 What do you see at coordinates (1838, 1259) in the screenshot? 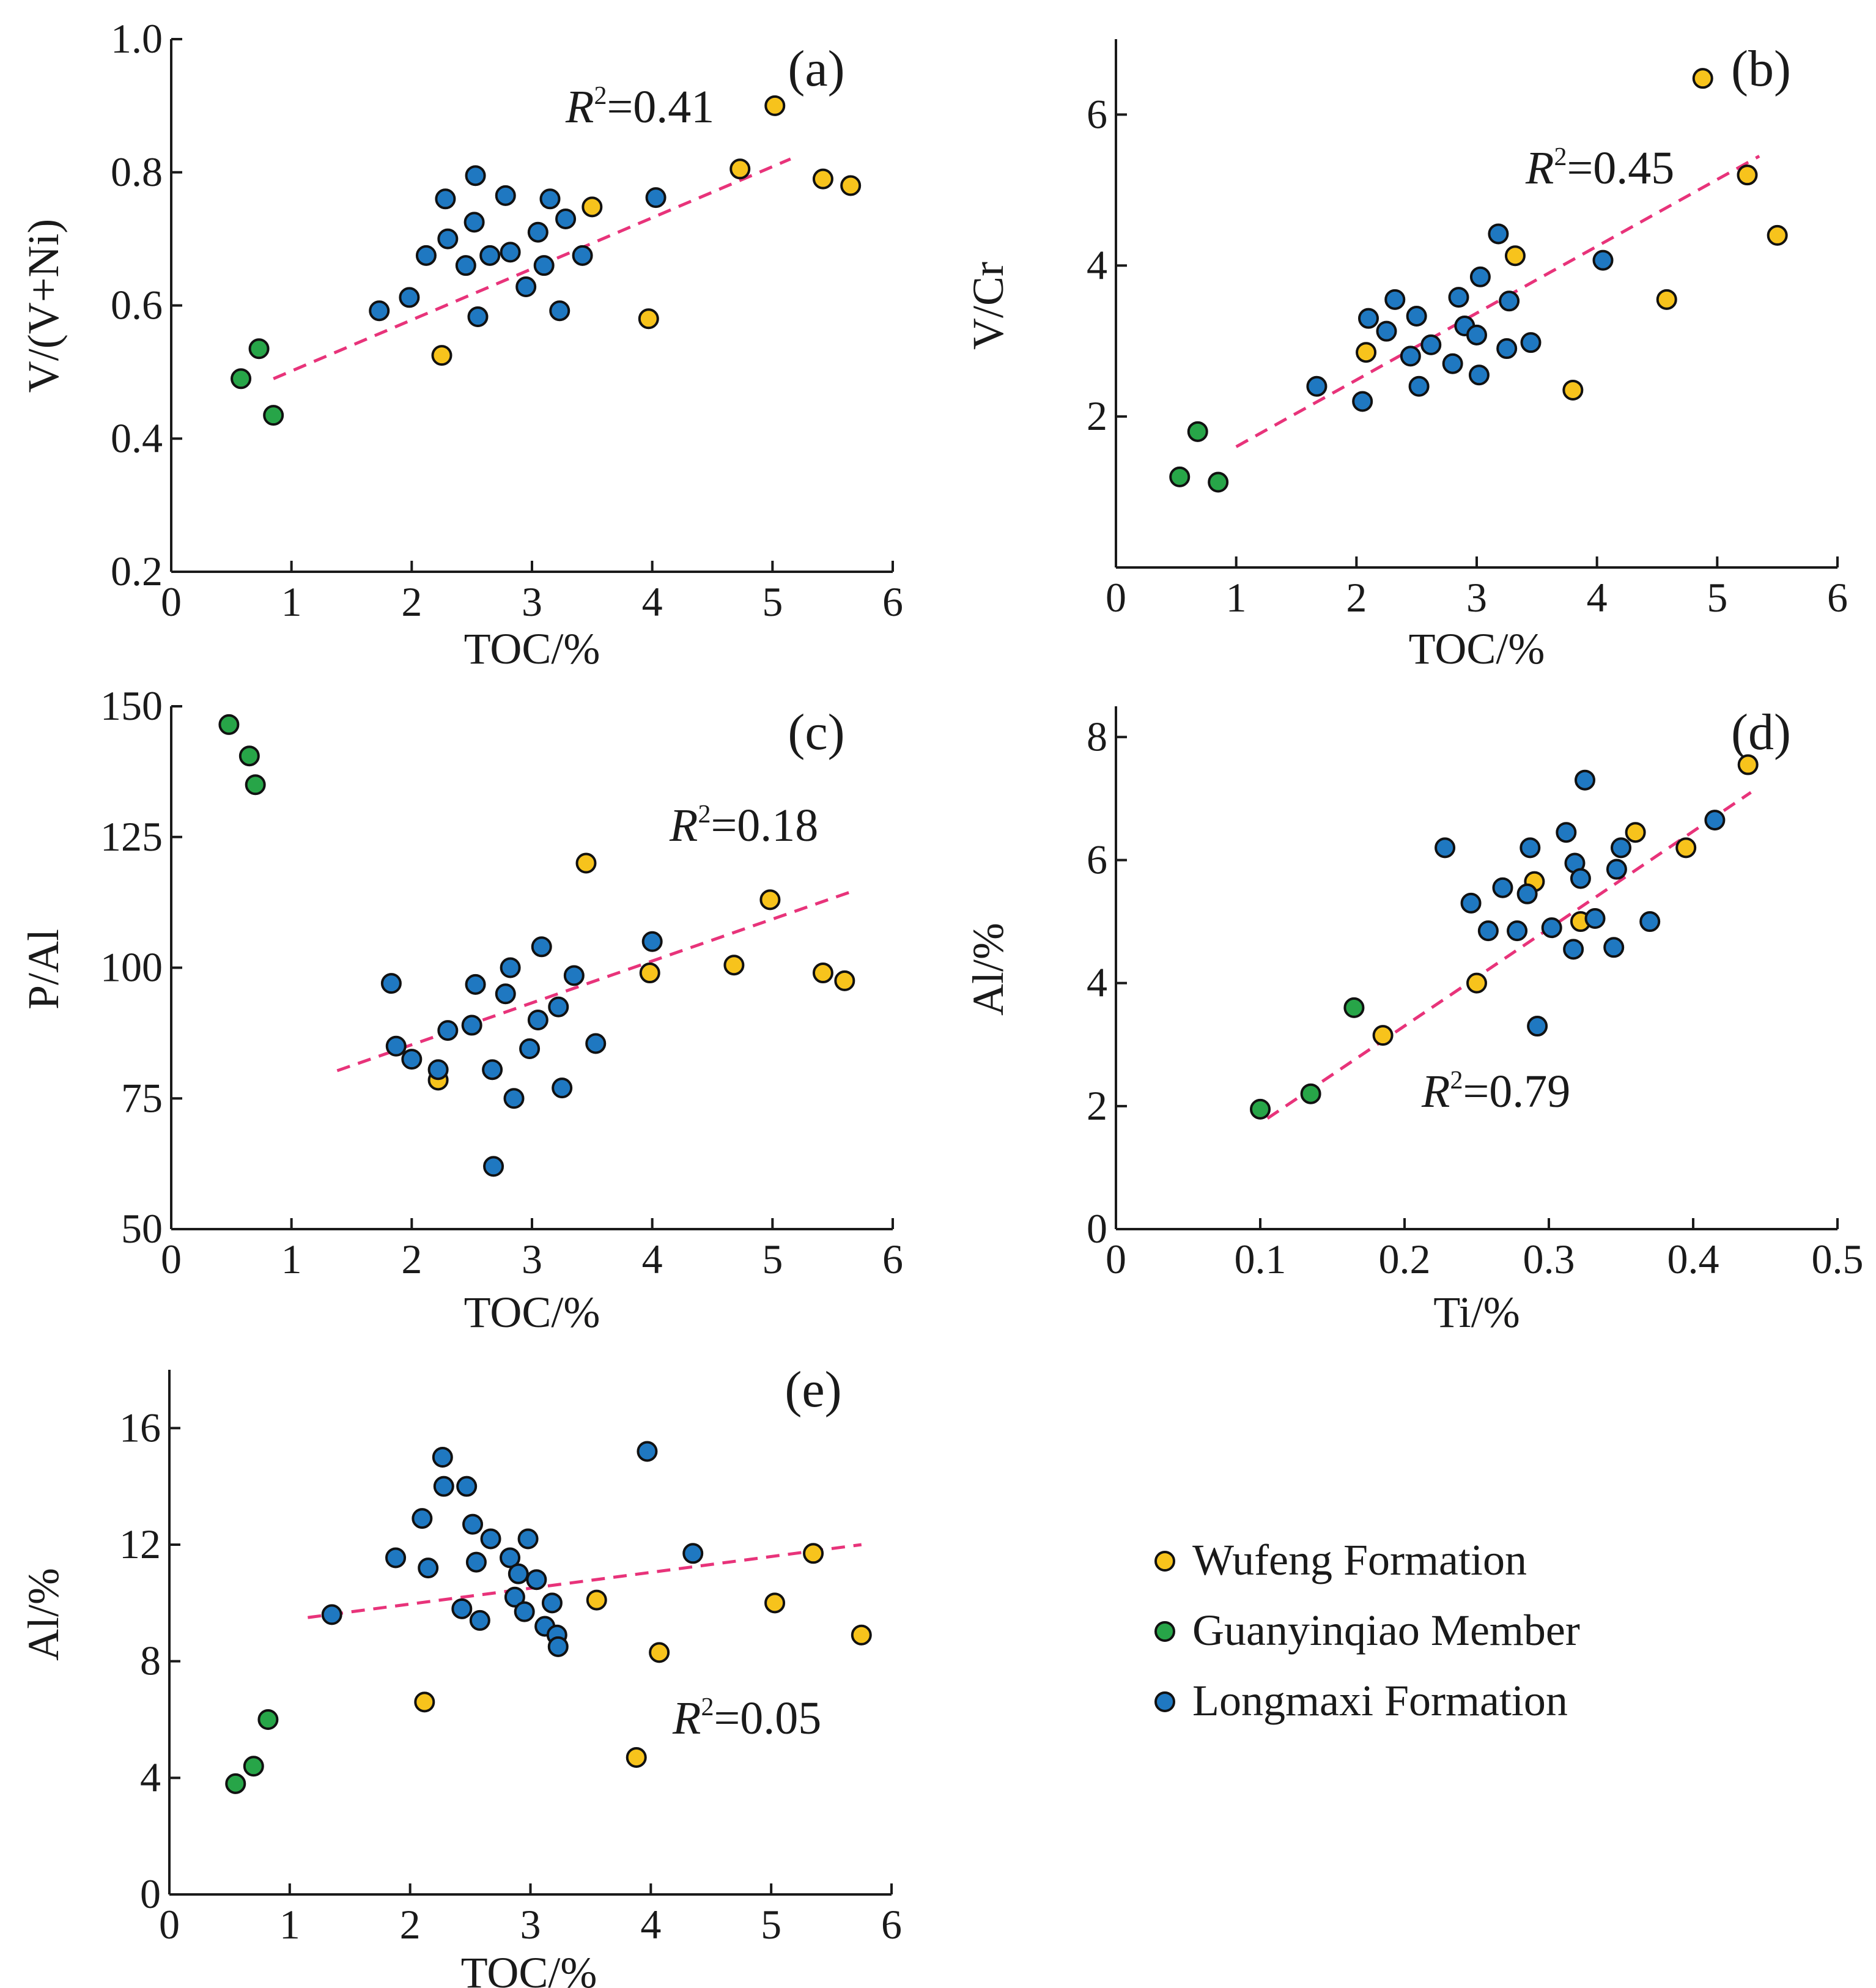
I see `x-tick-label: 0.5` at bounding box center [1838, 1259].